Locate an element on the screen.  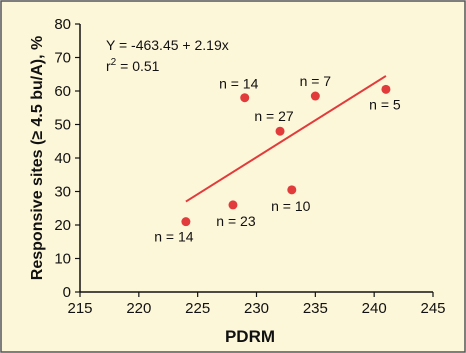
point-label: n = 27 is located at coordinates (274, 116).